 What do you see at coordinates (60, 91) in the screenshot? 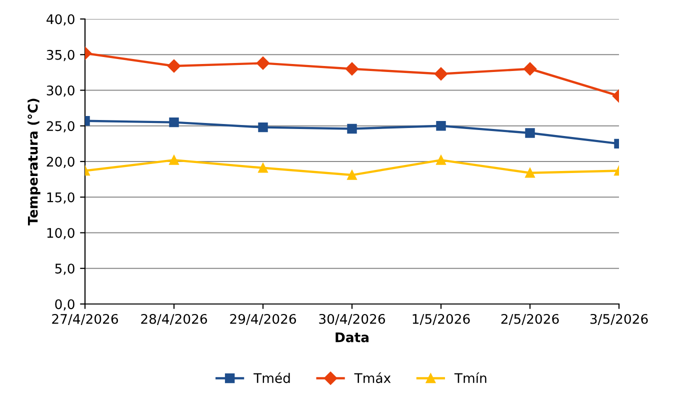
I see `y-tick-label: 30,0` at bounding box center [60, 91].